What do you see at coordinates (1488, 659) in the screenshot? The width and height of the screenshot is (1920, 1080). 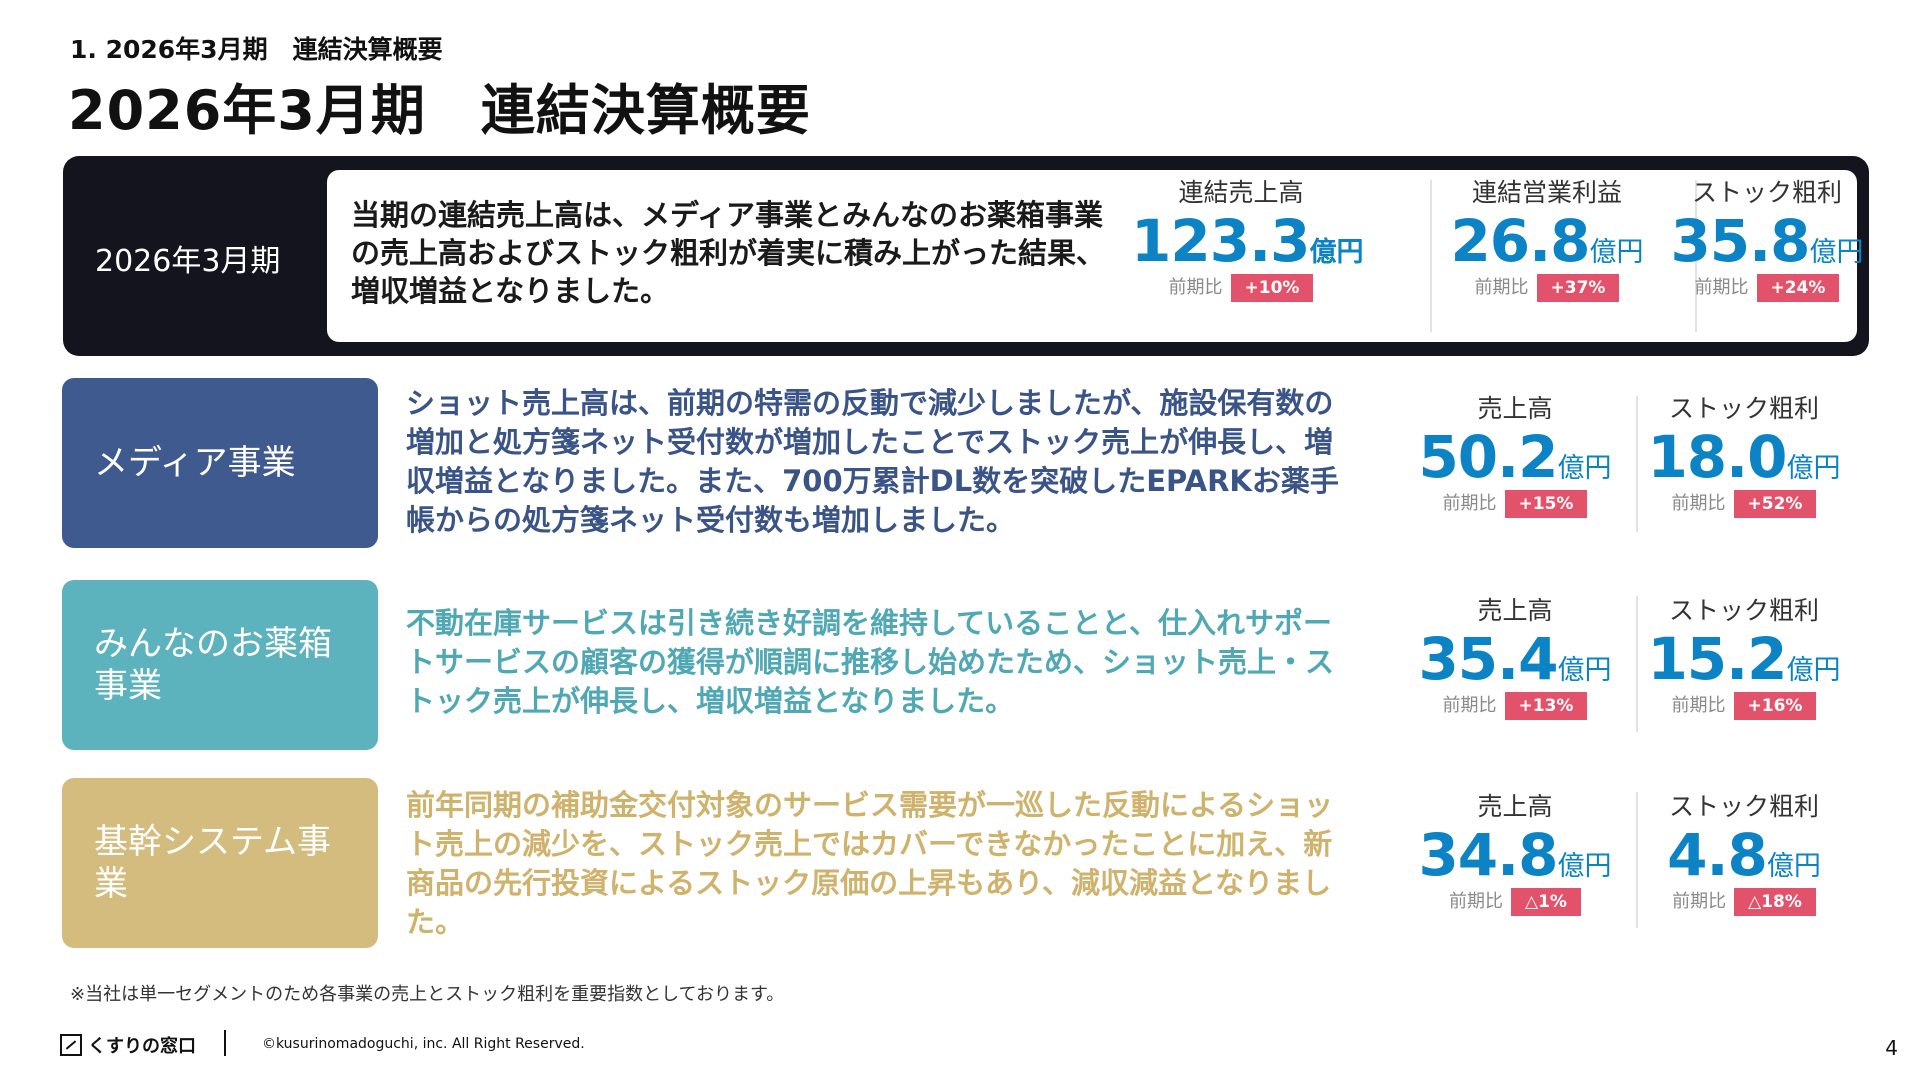 I see `metric-value: 35.4` at bounding box center [1488, 659].